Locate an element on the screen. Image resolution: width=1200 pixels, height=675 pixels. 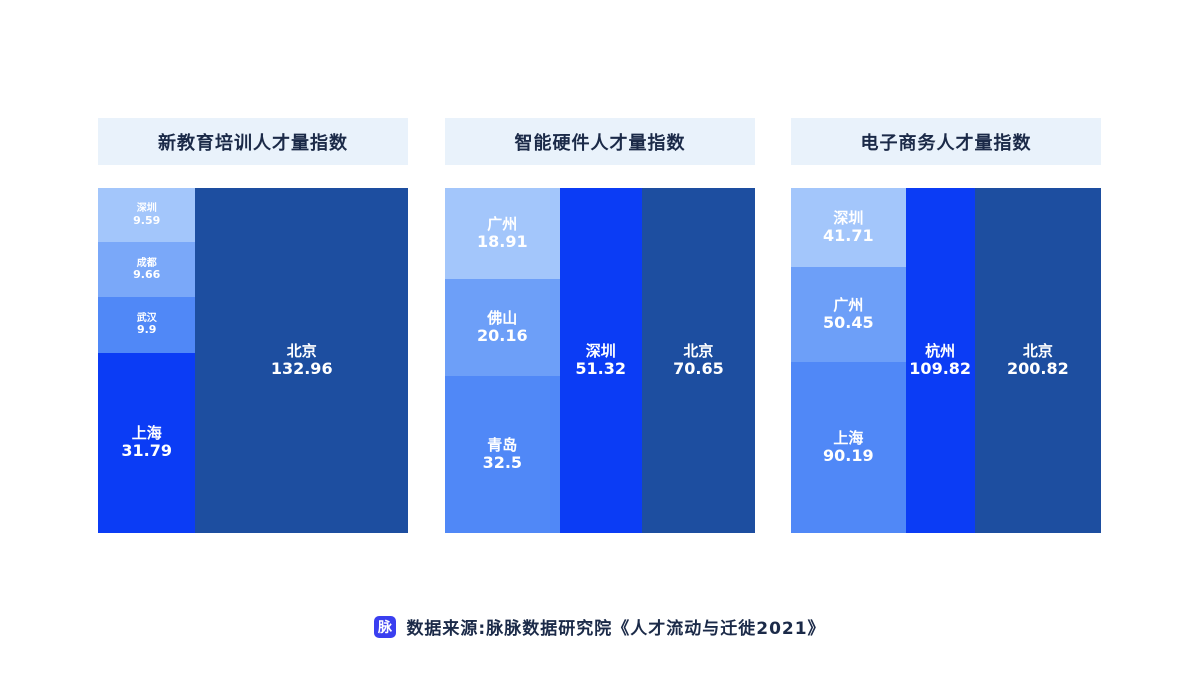
cell-value: 9.59 is located at coordinates (147, 220).